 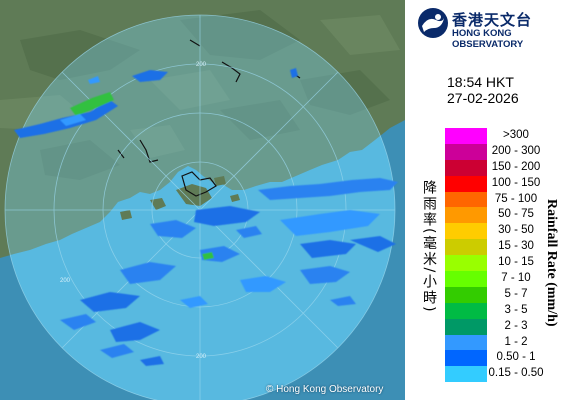 I want to click on legend-bin-label: 0.15 - 0.50, so click(x=516, y=373).